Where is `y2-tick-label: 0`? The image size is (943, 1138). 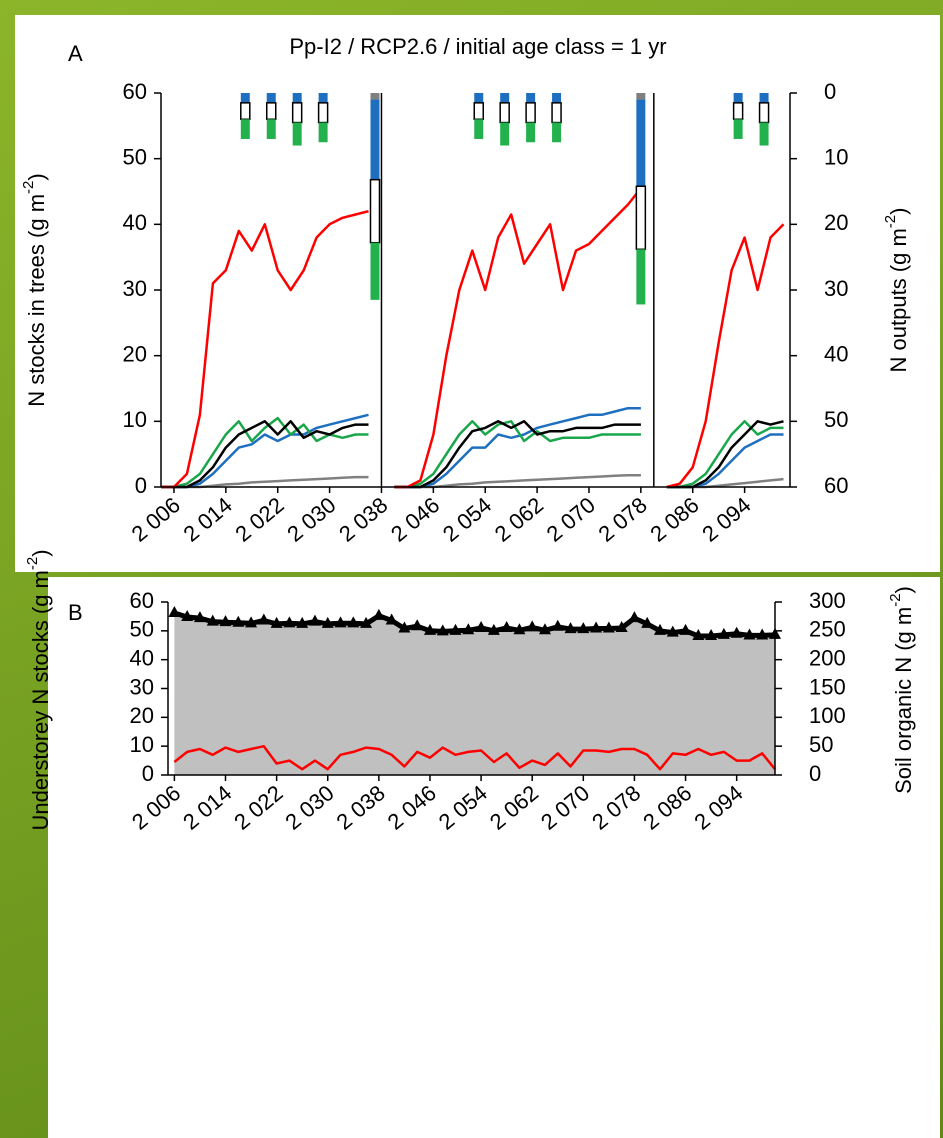 y2-tick-label: 0 is located at coordinates (815, 773).